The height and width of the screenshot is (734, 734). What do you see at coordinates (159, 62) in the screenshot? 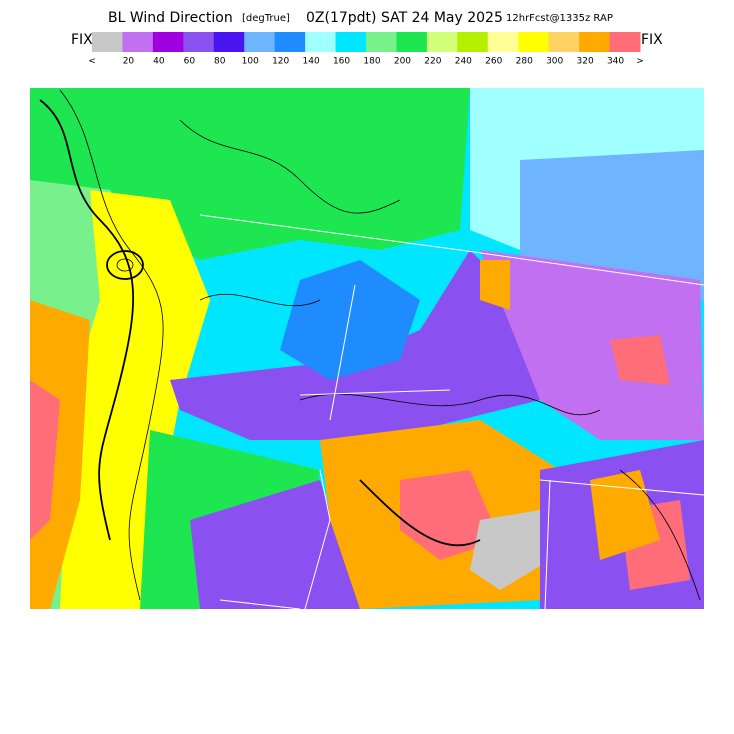
I see `colorbar-label: 40` at bounding box center [159, 62].